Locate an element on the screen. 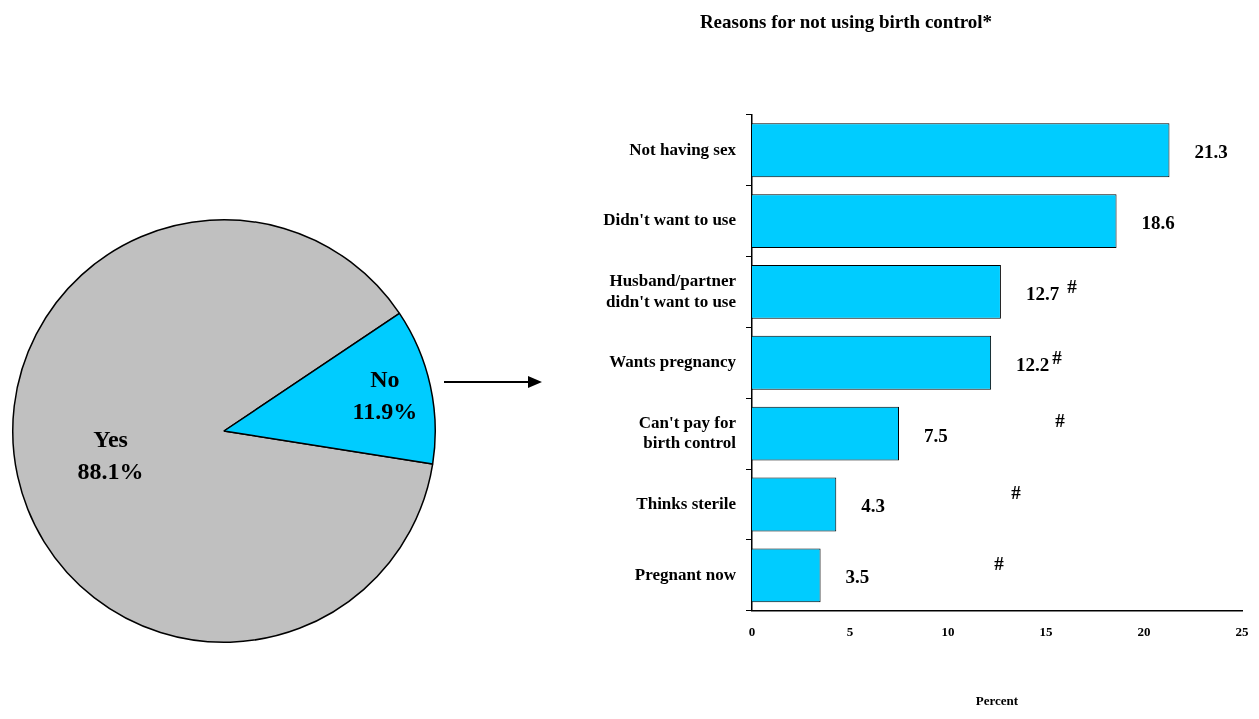  x-tick-label: 20 is located at coordinates (1144, 631).